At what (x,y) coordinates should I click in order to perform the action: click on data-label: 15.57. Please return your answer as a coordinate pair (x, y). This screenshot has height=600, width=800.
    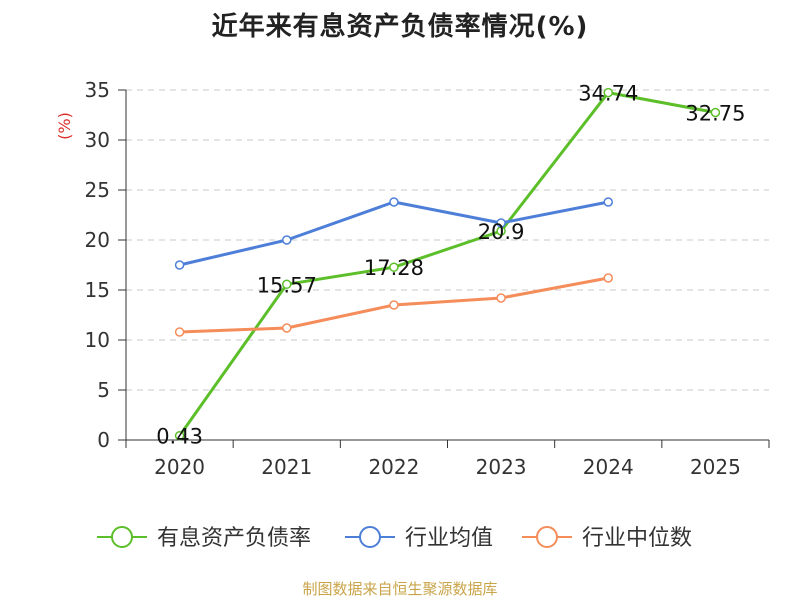
    Looking at the image, I should click on (287, 285).